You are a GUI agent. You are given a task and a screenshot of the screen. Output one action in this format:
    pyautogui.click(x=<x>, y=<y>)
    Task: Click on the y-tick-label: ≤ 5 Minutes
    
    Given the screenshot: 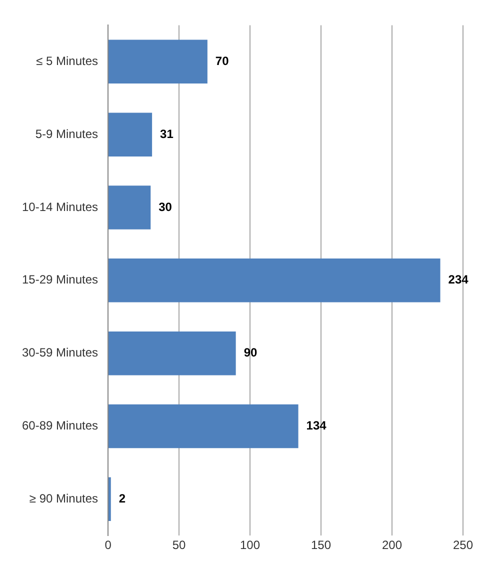 What is the action you would take?
    pyautogui.click(x=67, y=61)
    